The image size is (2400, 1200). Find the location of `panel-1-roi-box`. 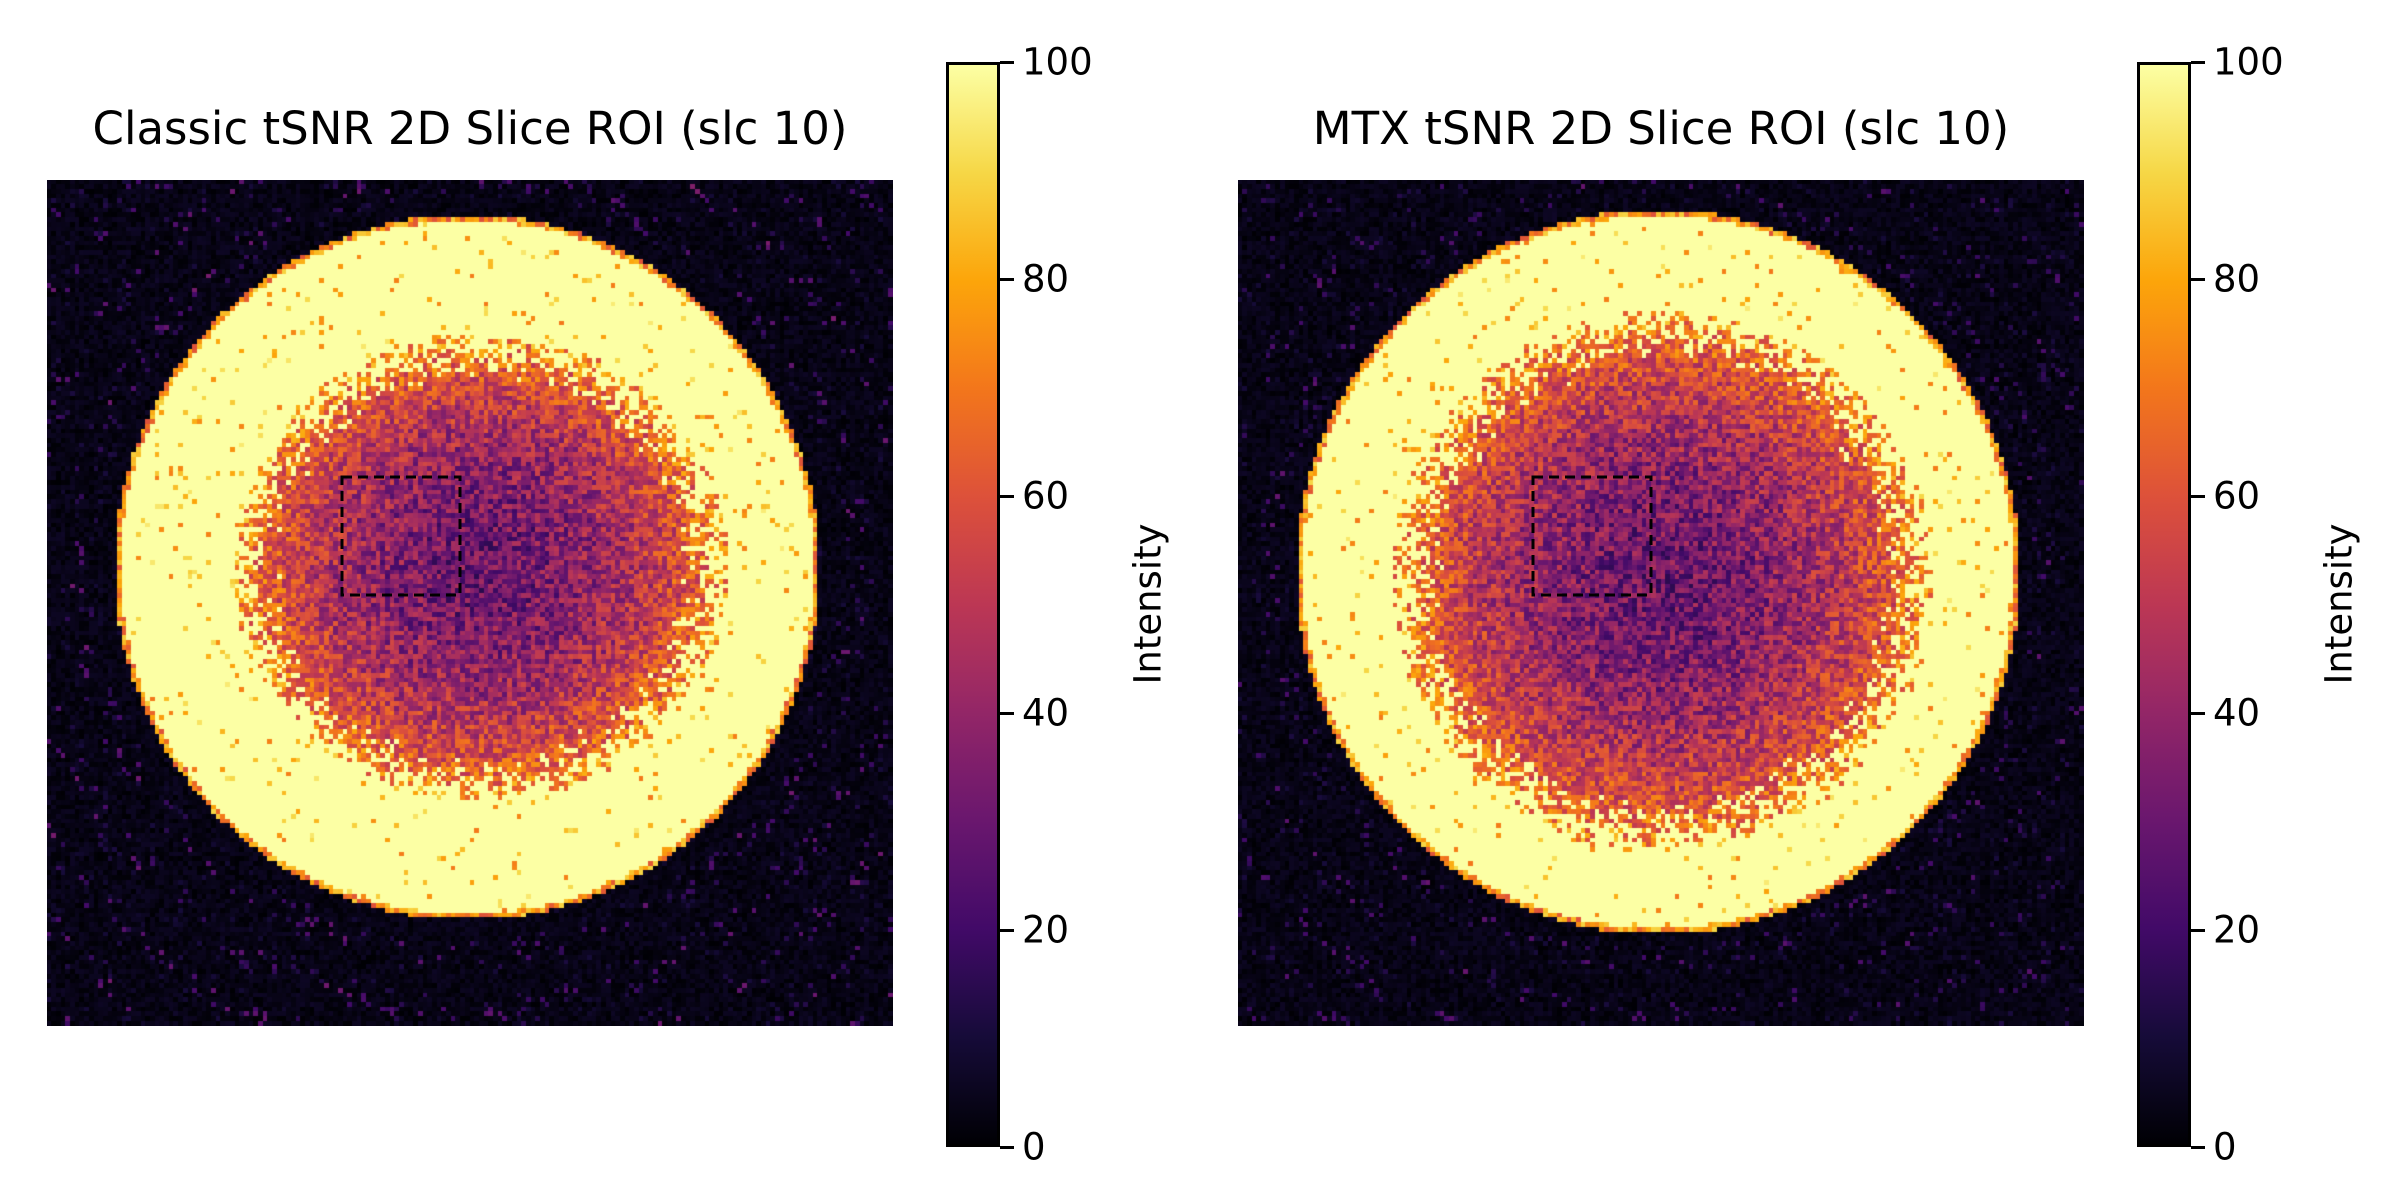

panel-1-roi-box is located at coordinates (401, 536).